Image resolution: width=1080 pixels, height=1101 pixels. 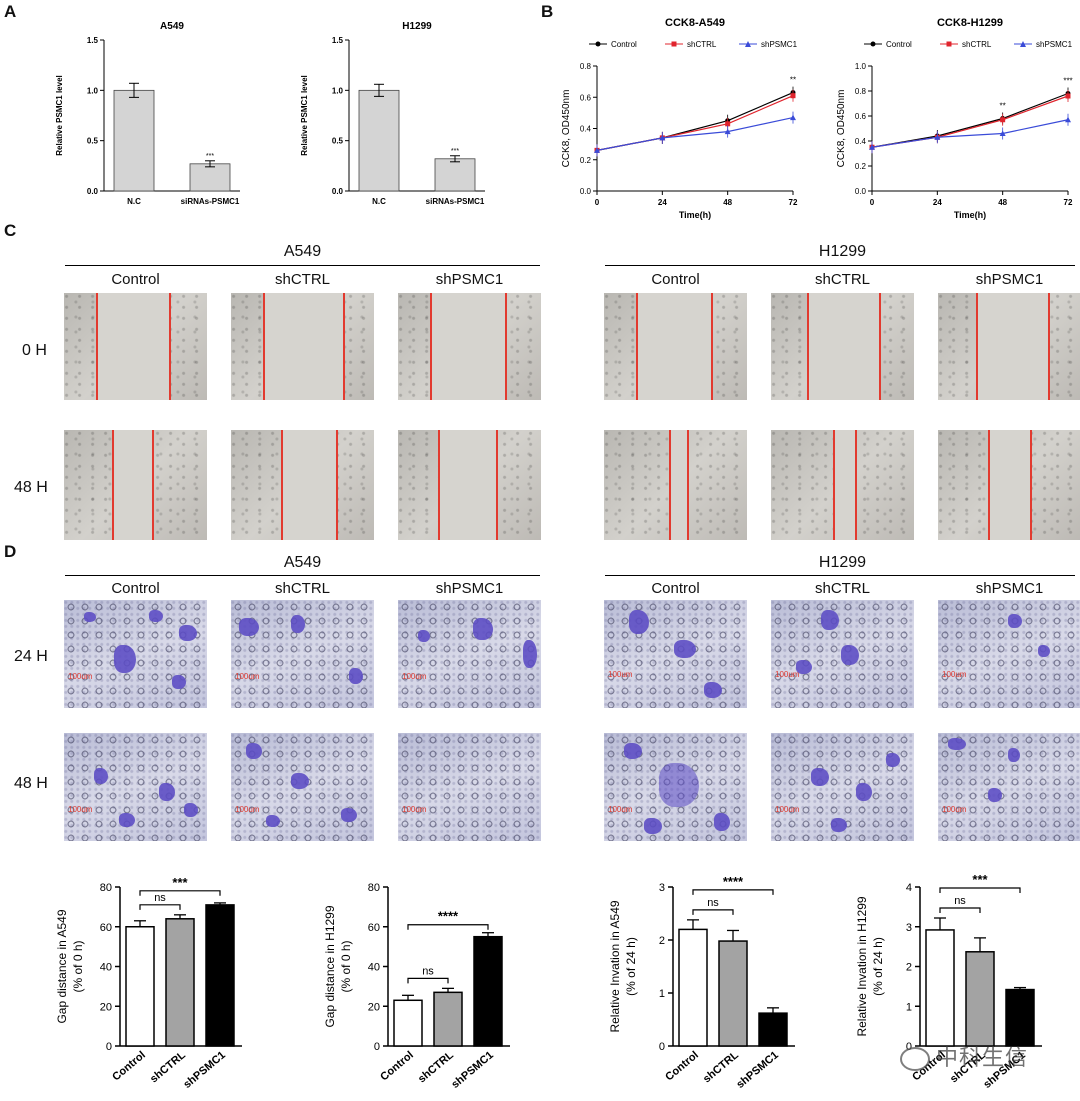 I want to click on y-tick-label: 1, so click(x=909, y=1007).